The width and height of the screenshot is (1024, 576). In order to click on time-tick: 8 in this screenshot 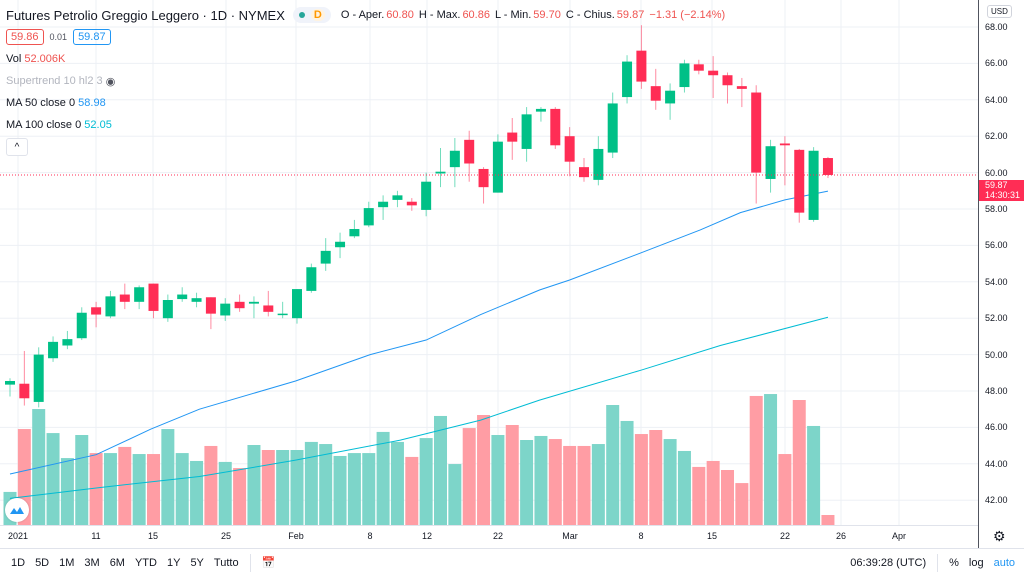, I will do `click(641, 536)`.